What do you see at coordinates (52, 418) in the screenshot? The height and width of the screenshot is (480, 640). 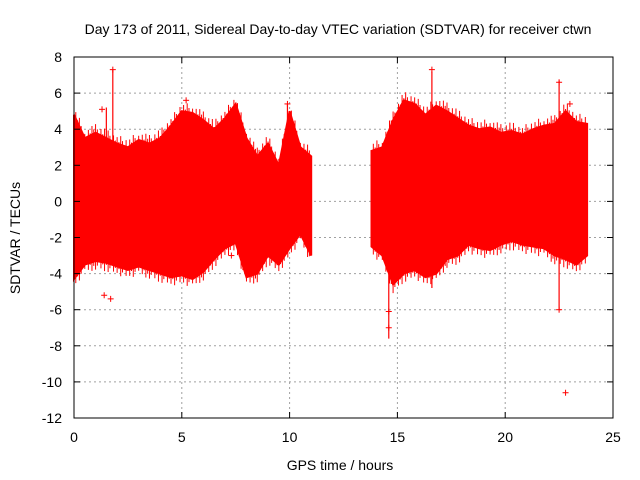 I see `y-tick-label: -12` at bounding box center [52, 418].